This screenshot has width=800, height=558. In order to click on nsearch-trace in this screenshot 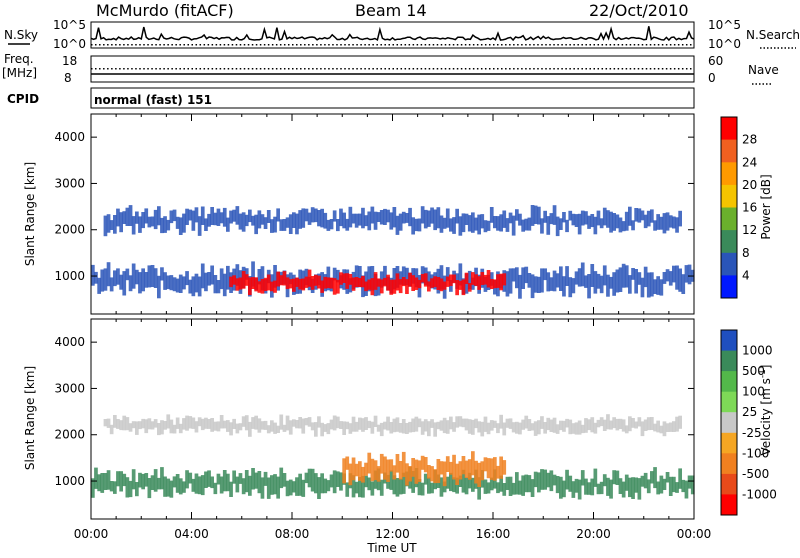, I will do `click(391, 45)`.